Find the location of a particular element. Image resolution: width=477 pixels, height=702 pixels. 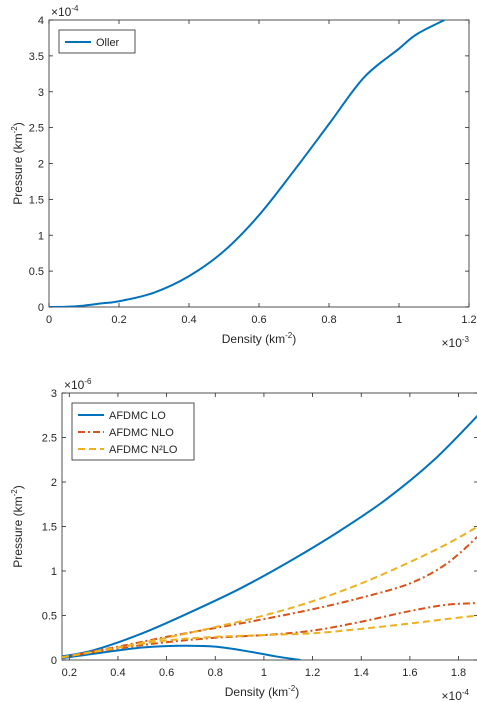

x-tick-label: 1.6 is located at coordinates (409, 673).